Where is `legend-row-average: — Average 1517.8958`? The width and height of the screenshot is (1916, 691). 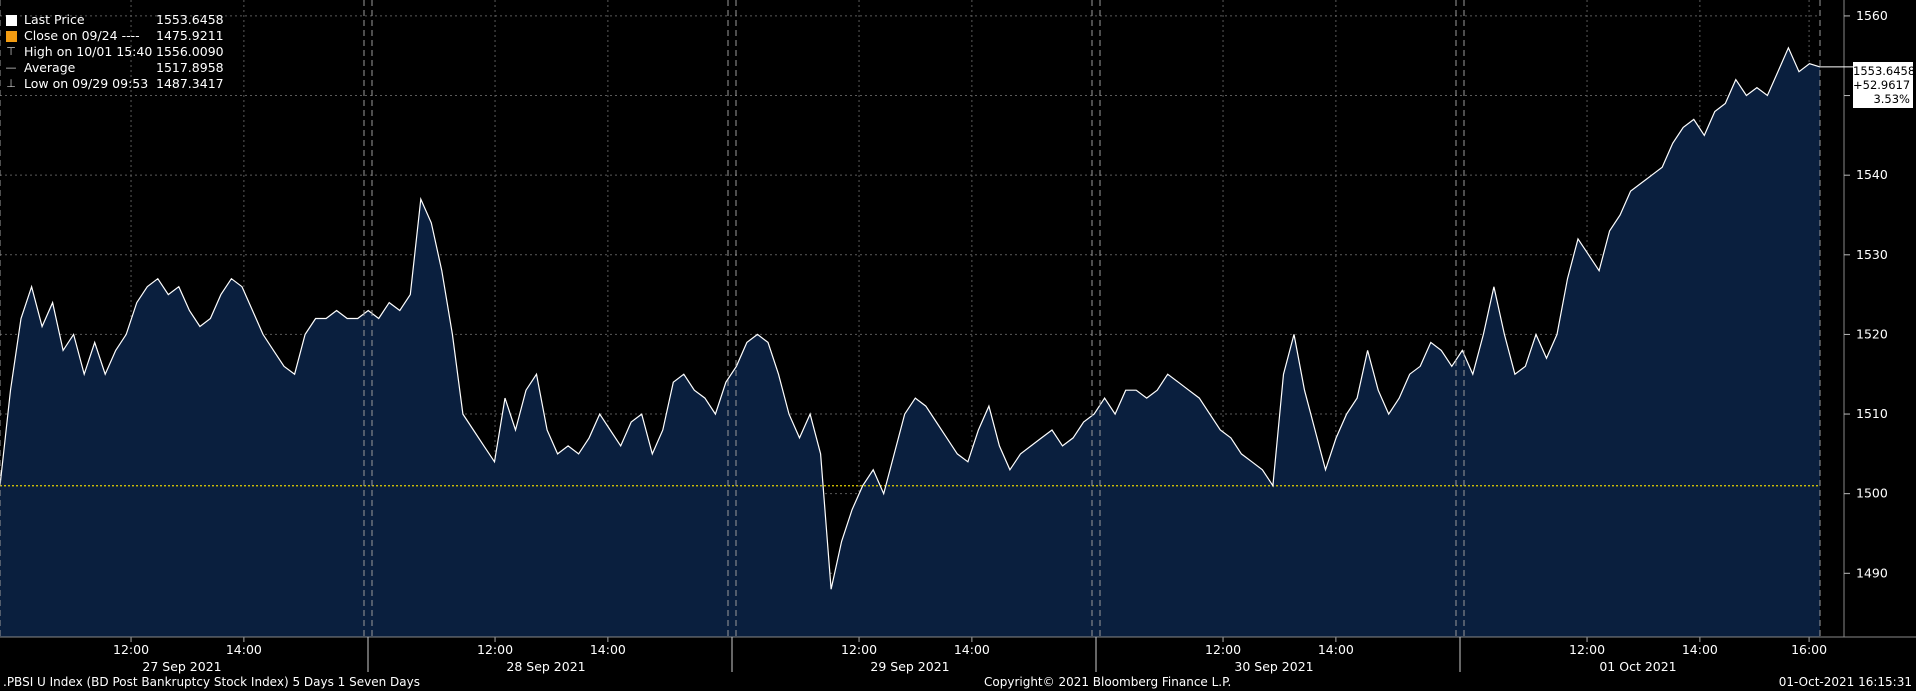 legend-row-average: — Average 1517.8958 is located at coordinates (114, 68).